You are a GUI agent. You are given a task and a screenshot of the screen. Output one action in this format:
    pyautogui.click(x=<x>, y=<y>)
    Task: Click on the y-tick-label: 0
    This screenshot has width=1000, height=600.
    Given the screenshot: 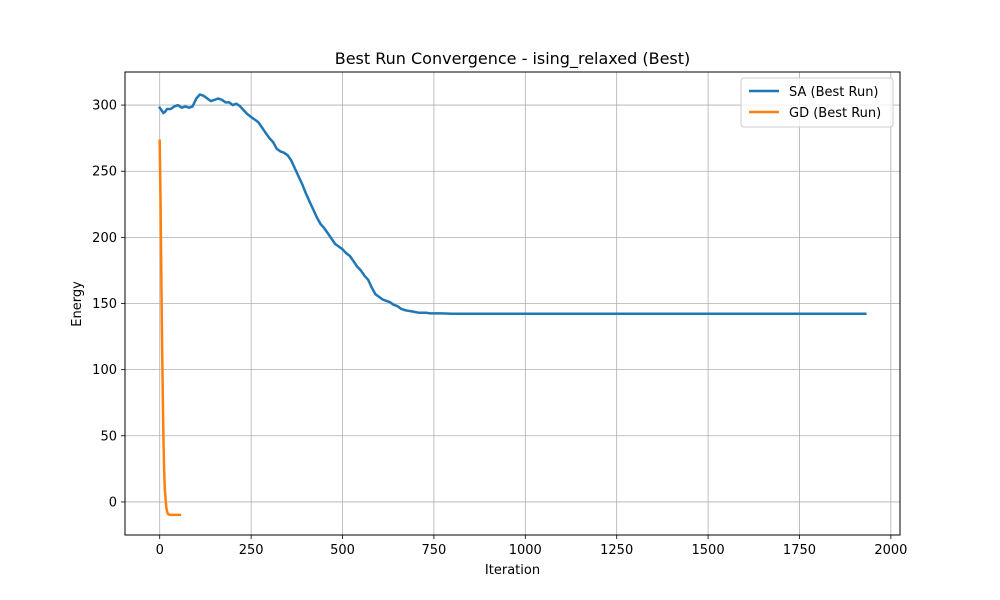 What is the action you would take?
    pyautogui.click(x=113, y=502)
    